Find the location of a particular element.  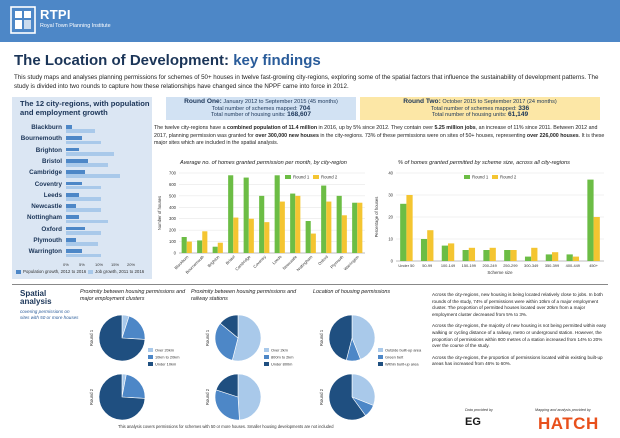

job-growth-bar-cambridge is located at coordinates (93, 176).